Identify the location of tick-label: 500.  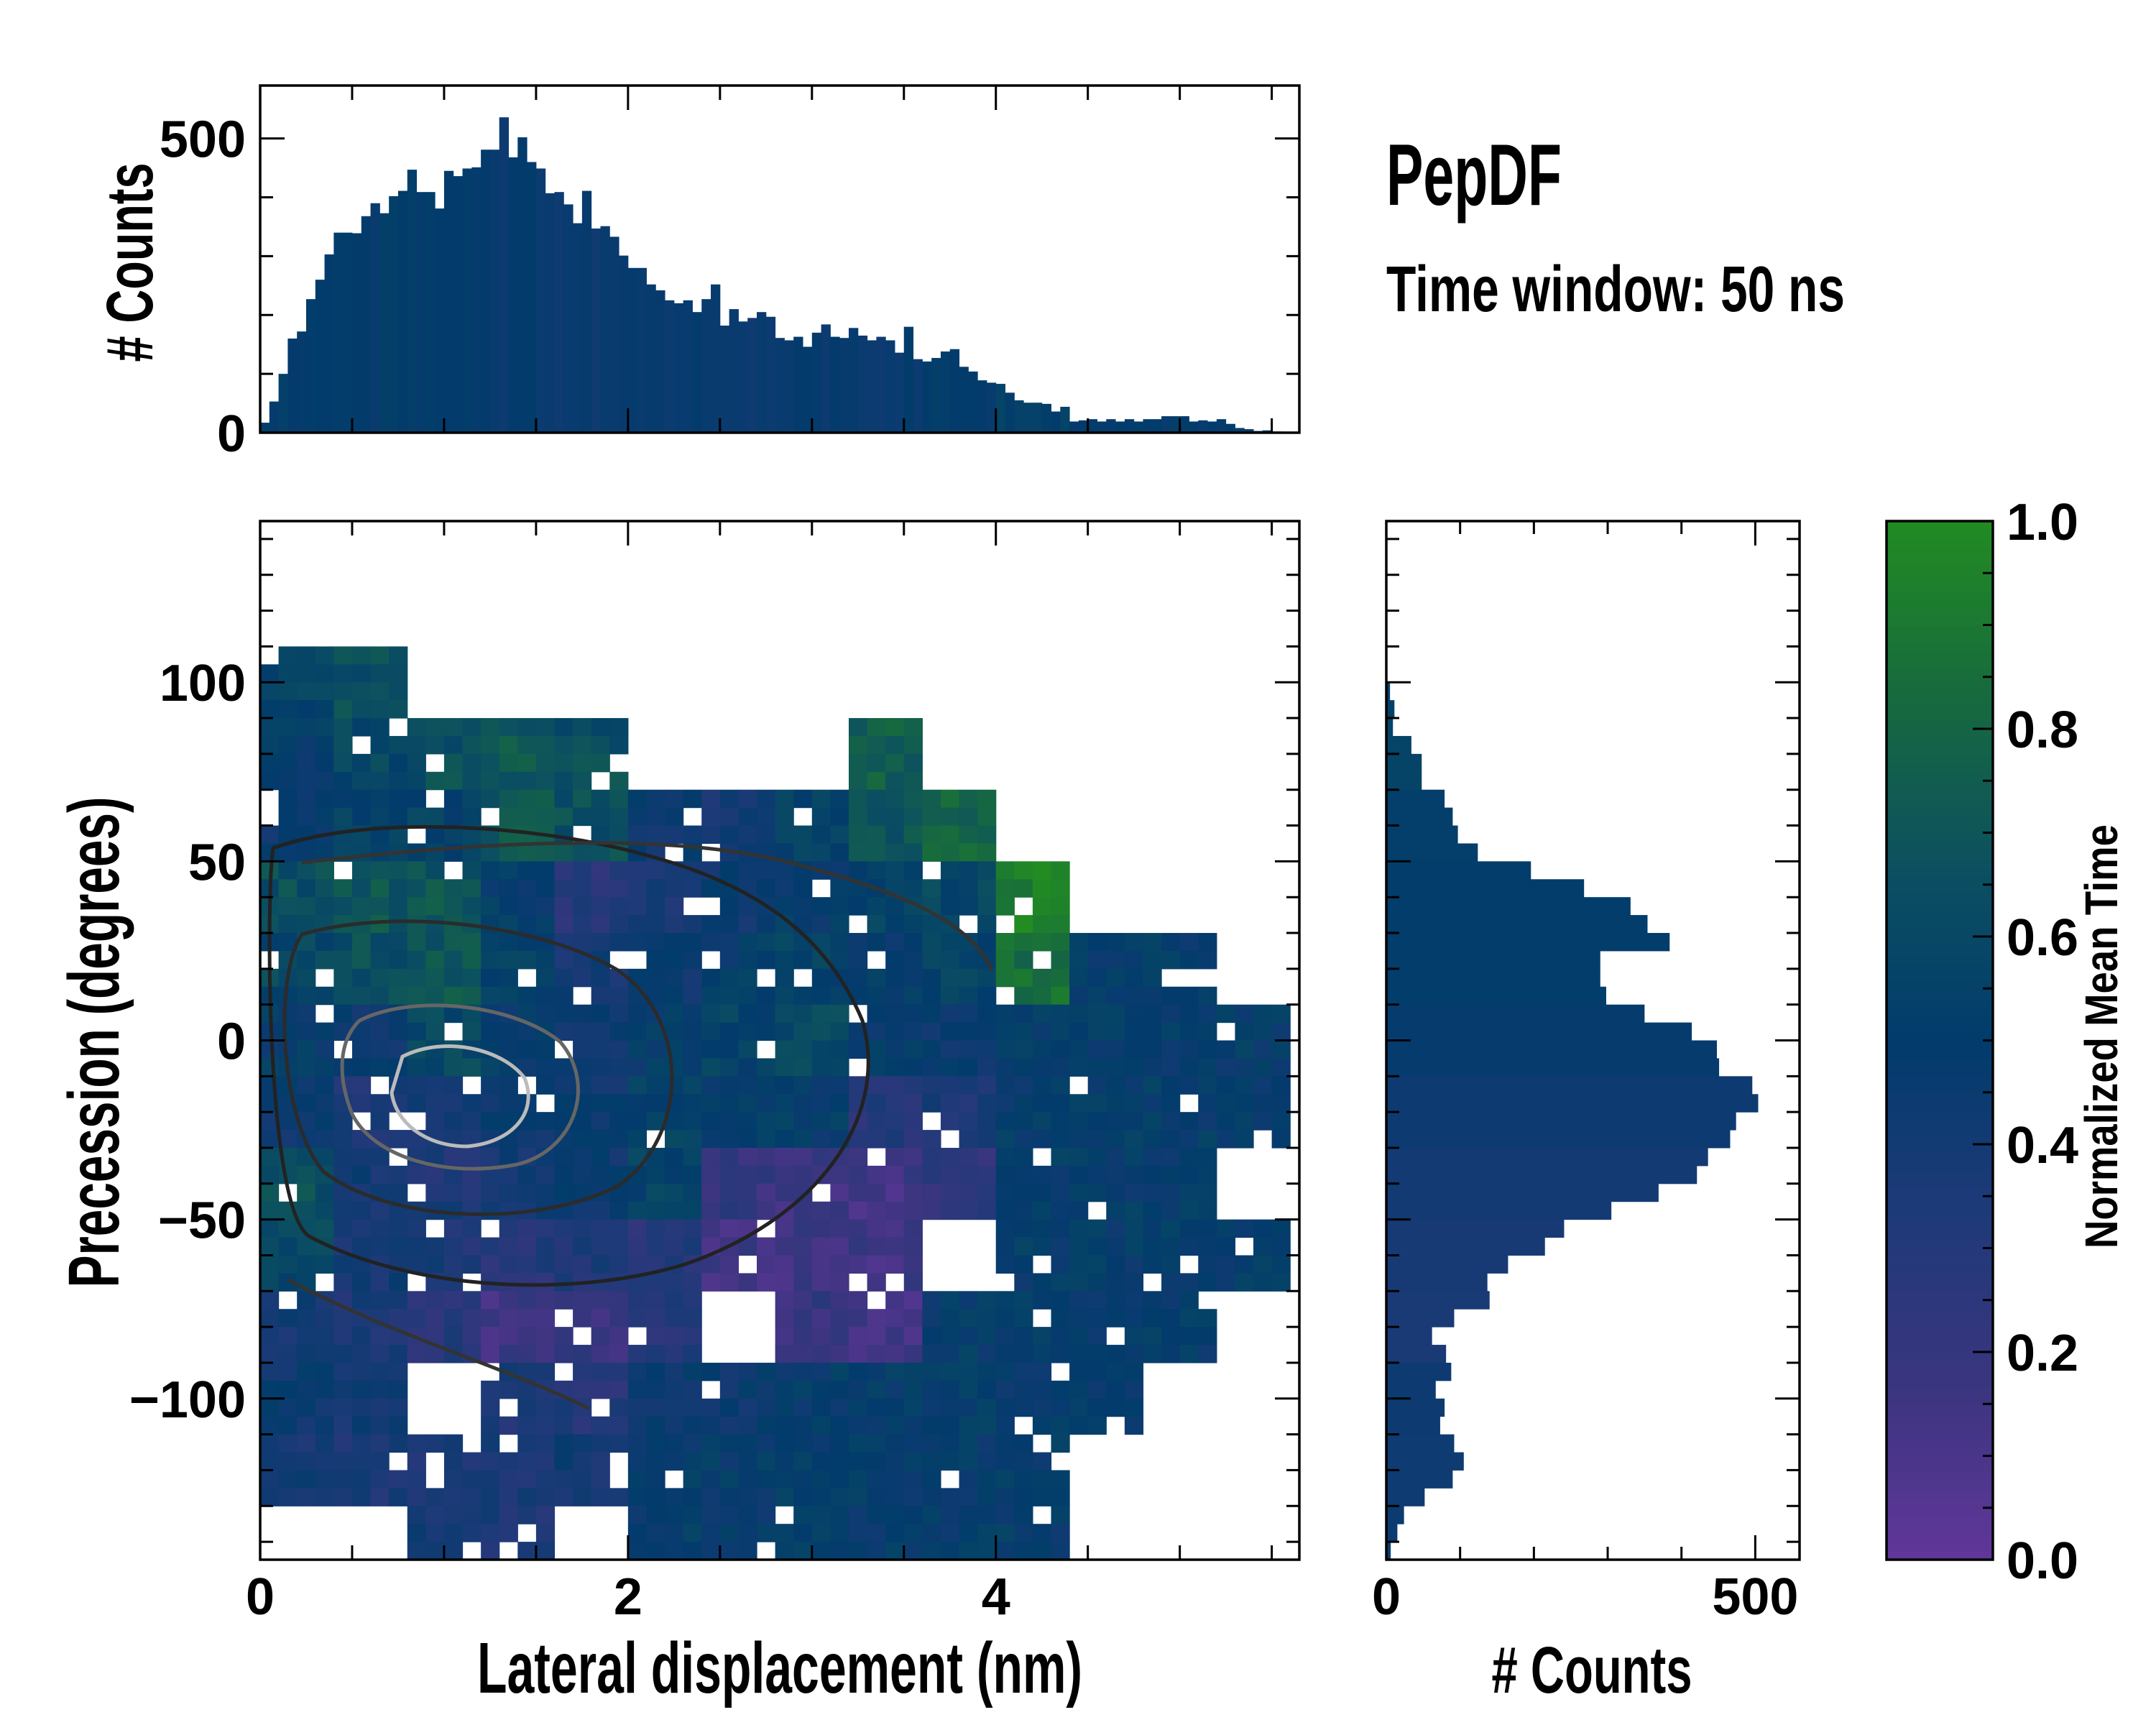
(1755, 1597).